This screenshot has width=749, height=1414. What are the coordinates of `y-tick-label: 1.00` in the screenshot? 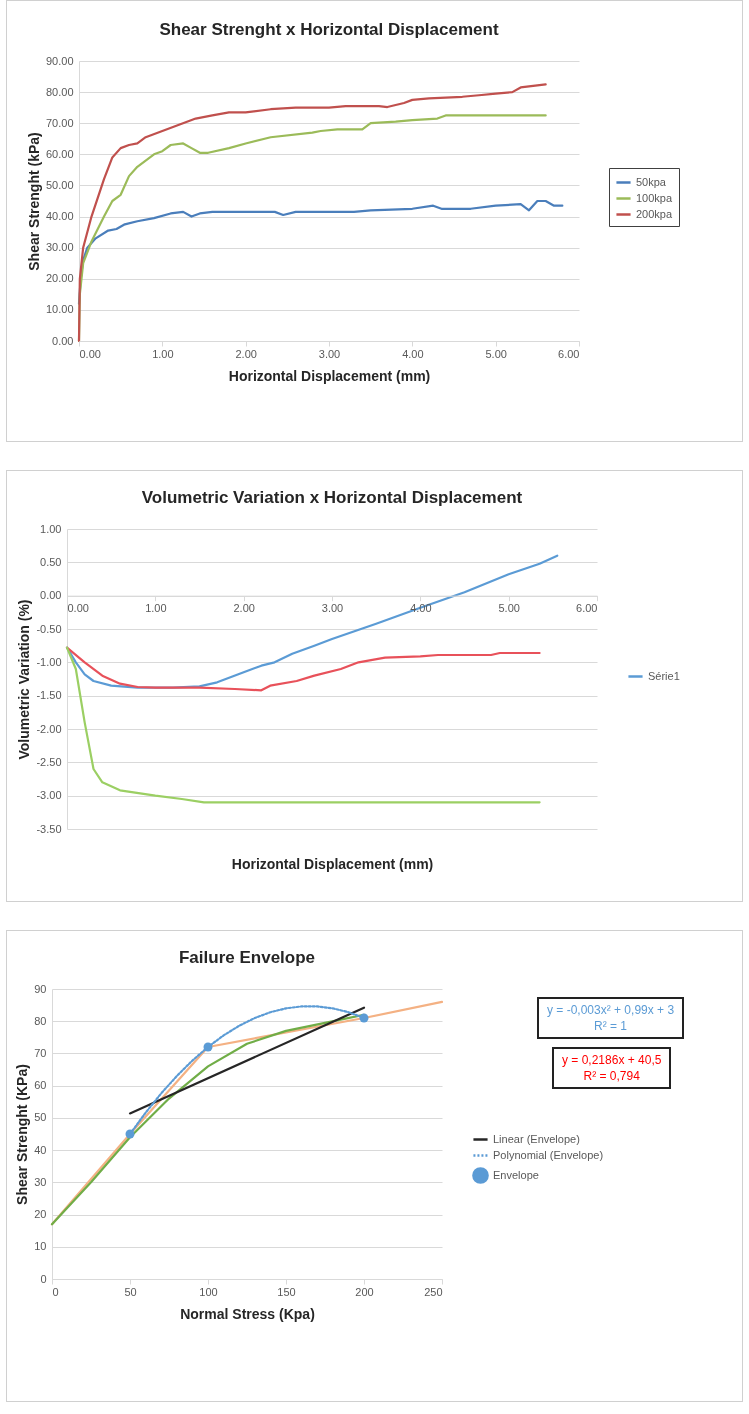 It's located at (51, 528).